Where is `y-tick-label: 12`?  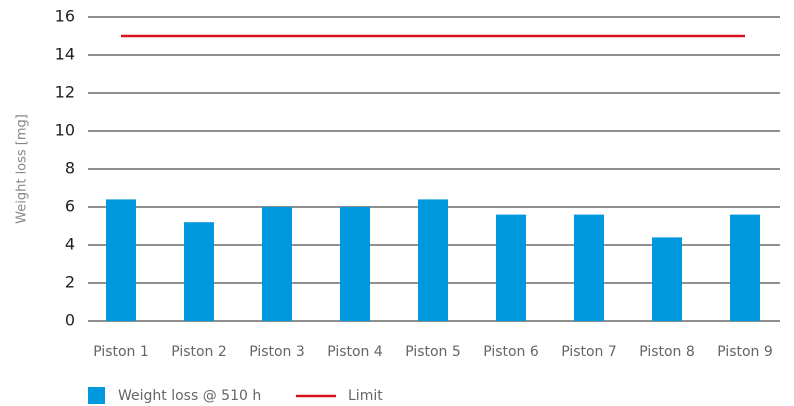 y-tick-label: 12 is located at coordinates (65, 92).